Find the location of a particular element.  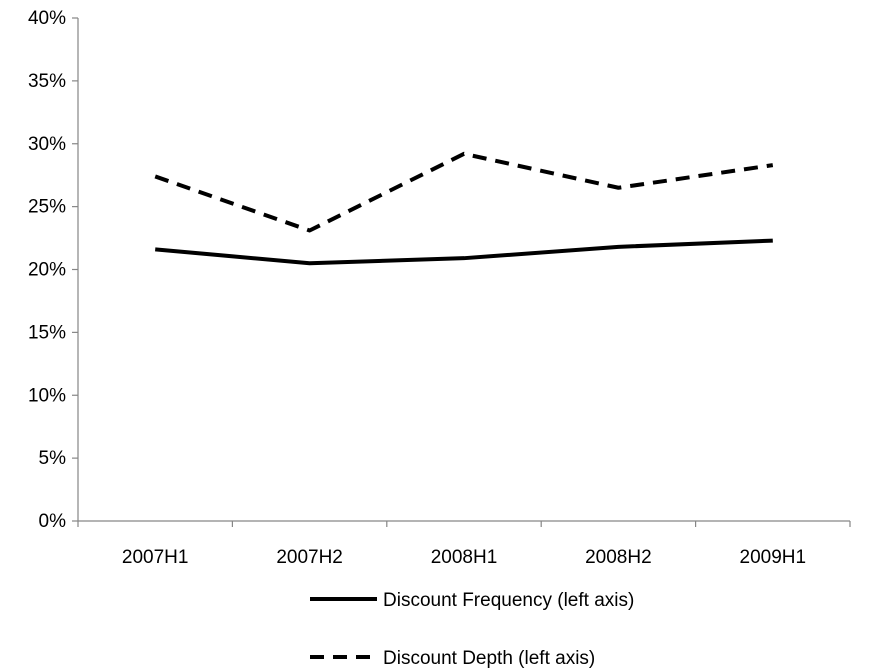

x-axis: 2007H1 2007H2 2008H1 2008H2 2009H1 is located at coordinates (464, 544).